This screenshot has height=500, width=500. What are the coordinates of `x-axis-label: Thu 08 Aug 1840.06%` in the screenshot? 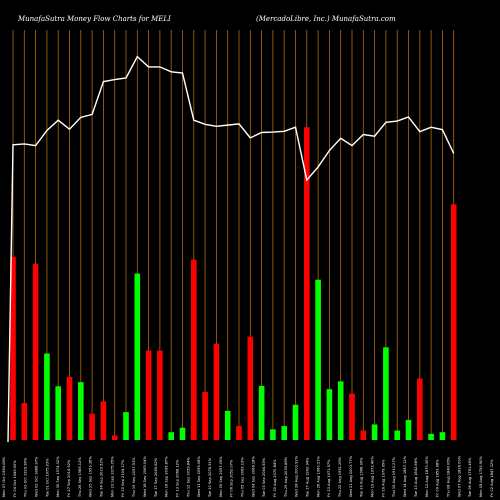 It's located at (448, 477).